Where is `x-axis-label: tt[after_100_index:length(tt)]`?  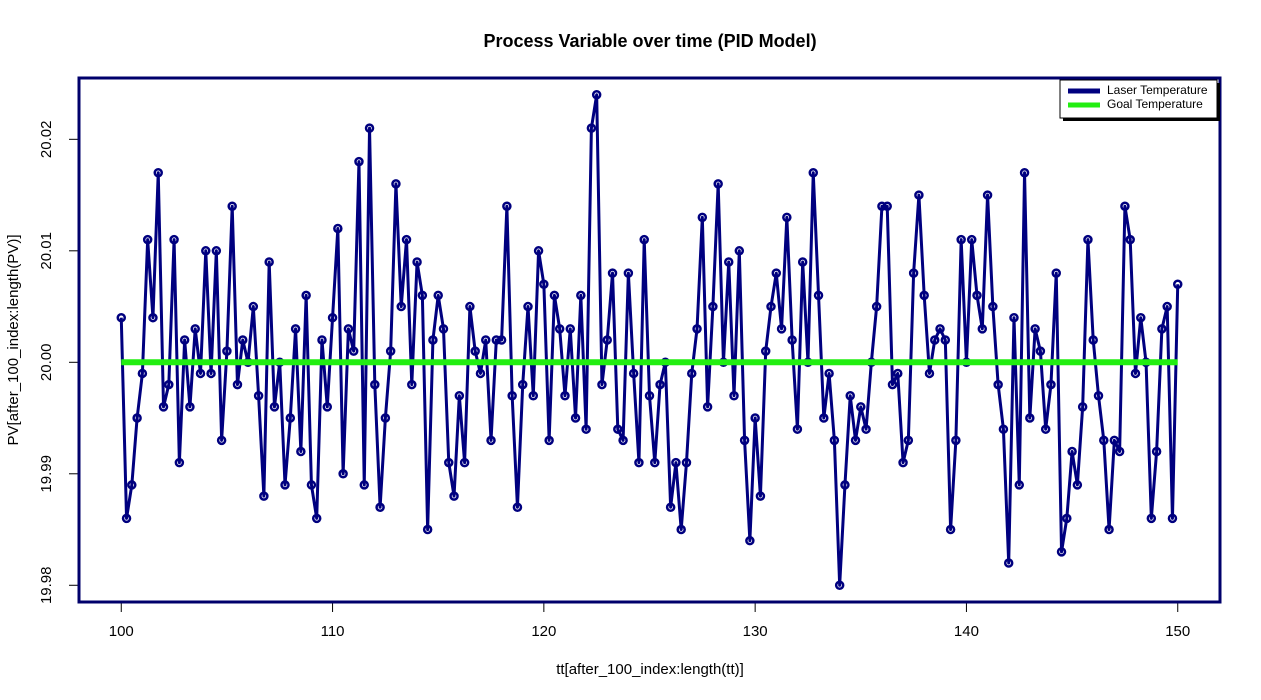
x-axis-label: tt[after_100_index:length(tt)] is located at coordinates (650, 669).